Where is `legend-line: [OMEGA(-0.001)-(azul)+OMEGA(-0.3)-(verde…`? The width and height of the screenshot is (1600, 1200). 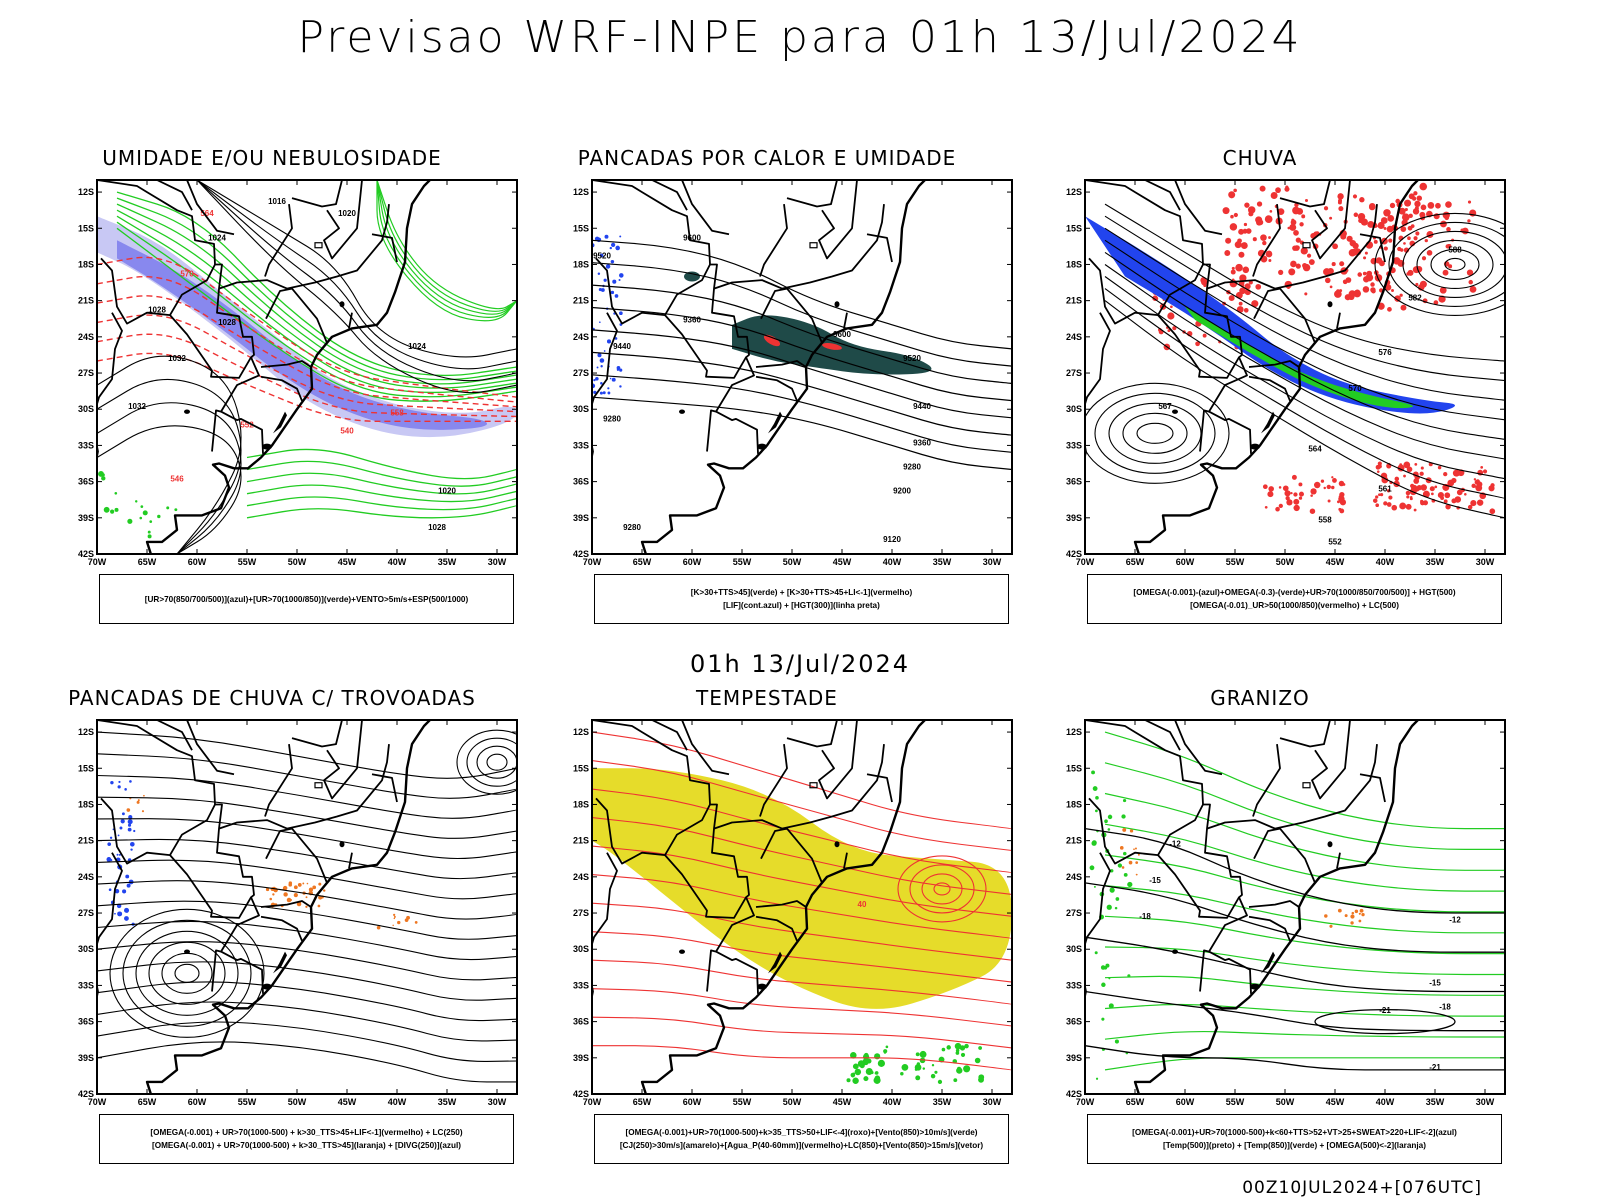 legend-line: [OMEGA(-0.001)-(azul)+OMEGA(-0.3)-(verde… is located at coordinates (1294, 592).